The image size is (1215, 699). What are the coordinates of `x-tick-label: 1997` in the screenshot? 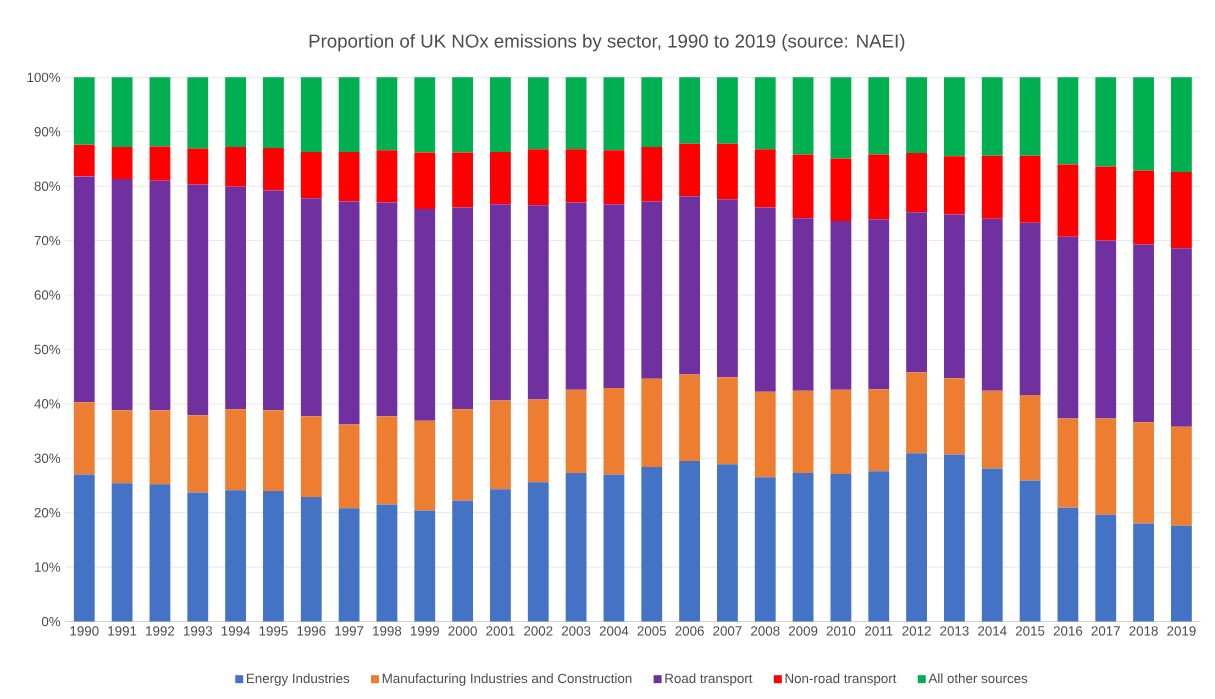 It's located at (349, 631).